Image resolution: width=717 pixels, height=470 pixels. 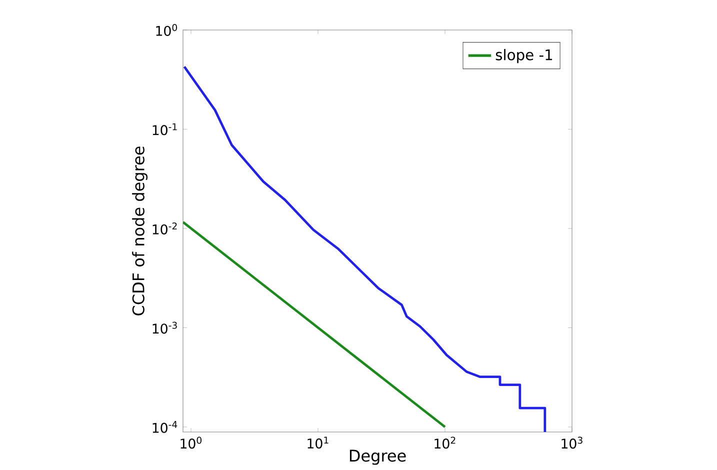 What do you see at coordinates (445, 442) in the screenshot?
I see `x-tick-label: 10$^{2}$` at bounding box center [445, 442].